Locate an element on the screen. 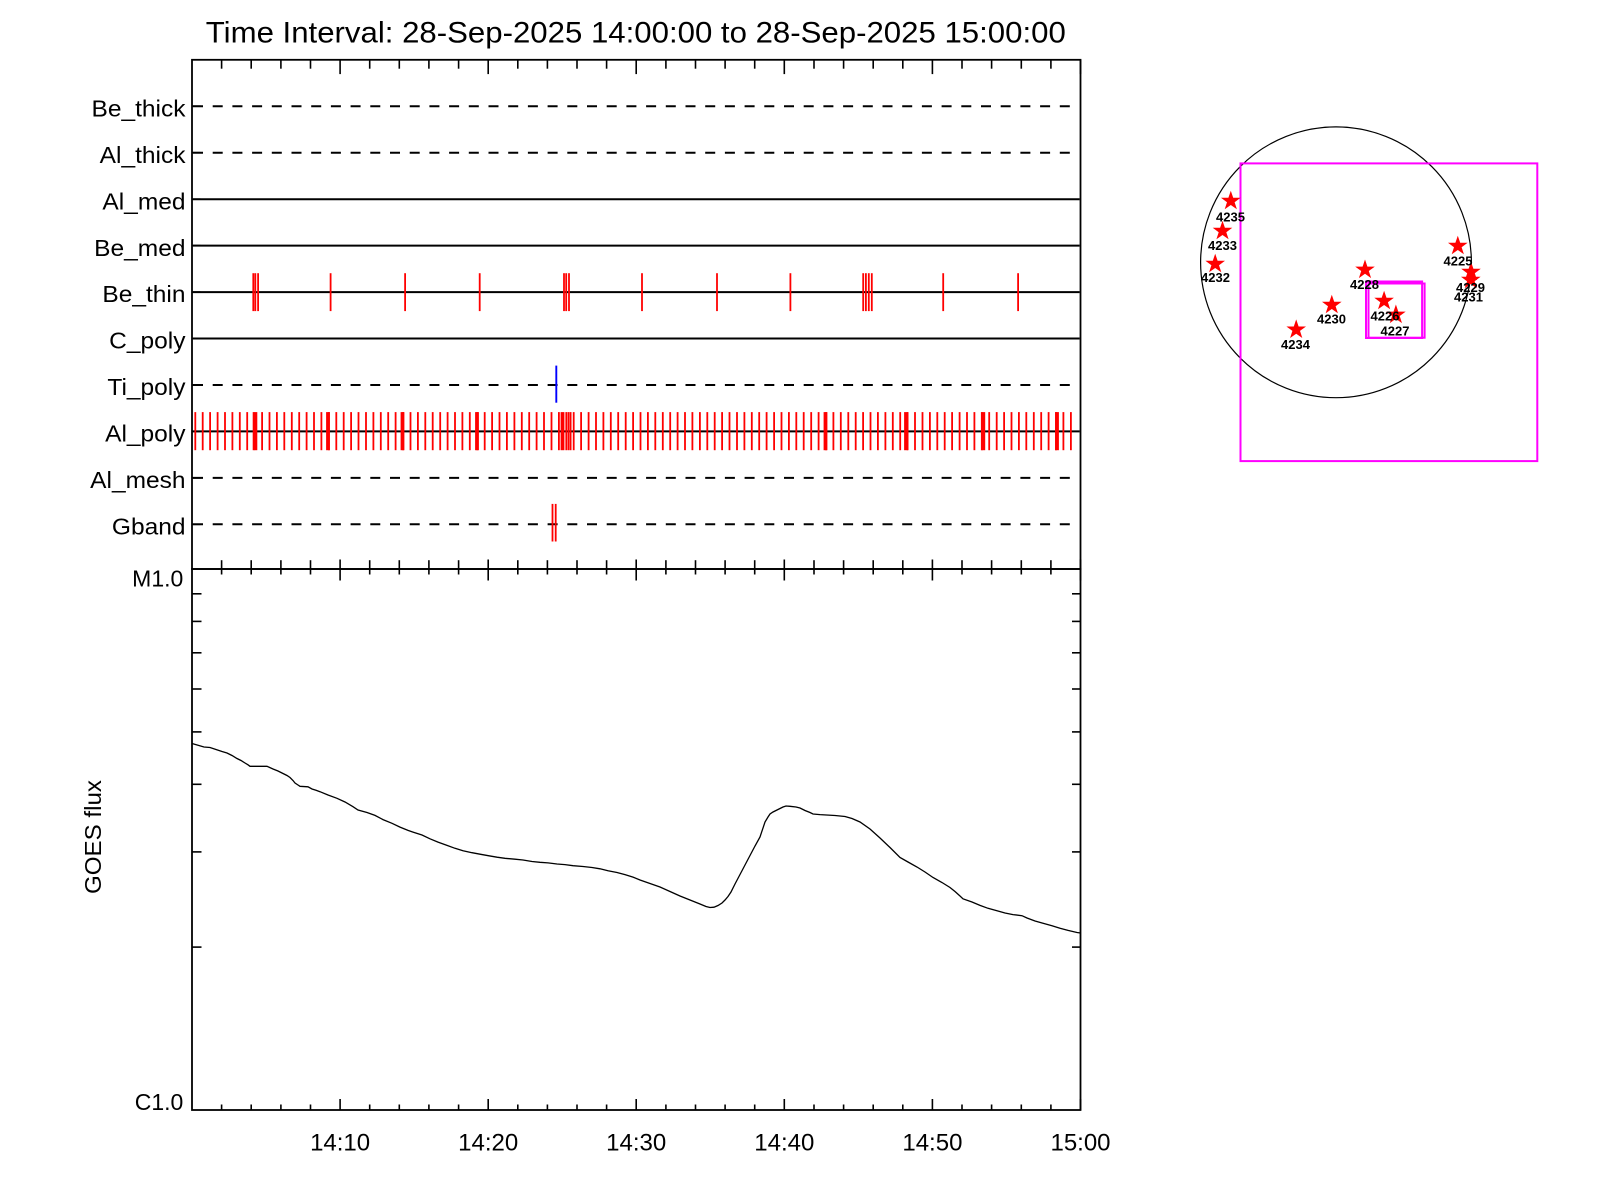  svg-text: 4229 is located at coordinates (1470, 287).